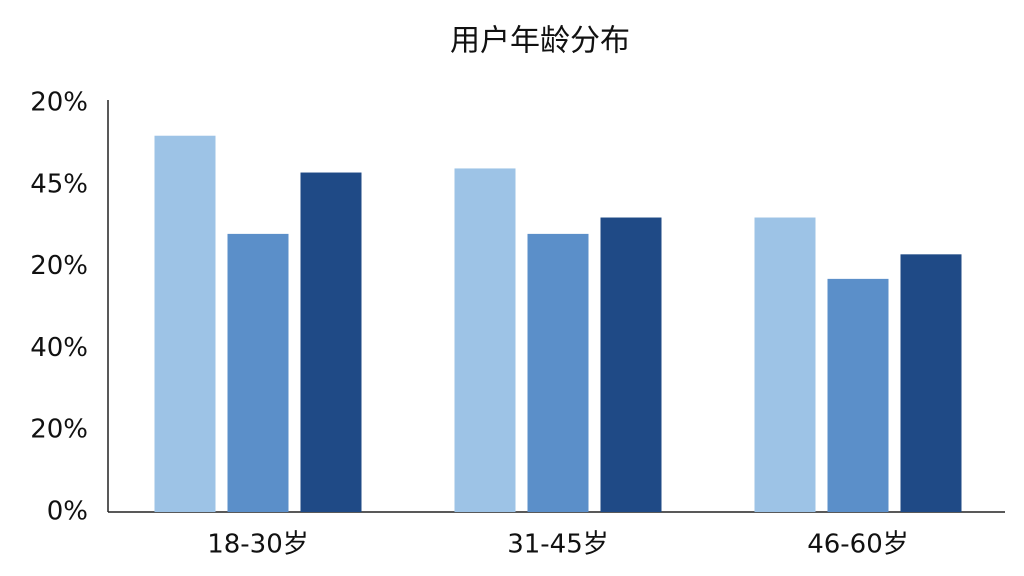  I want to click on y-tick-label: 45%, so click(59, 184).